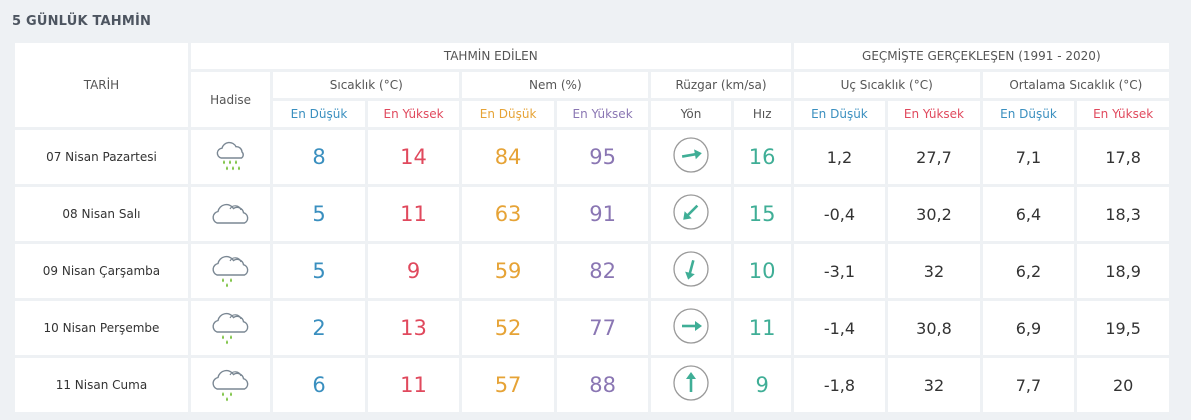  What do you see at coordinates (1123, 271) in the screenshot?
I see `average-max: 18,9` at bounding box center [1123, 271].